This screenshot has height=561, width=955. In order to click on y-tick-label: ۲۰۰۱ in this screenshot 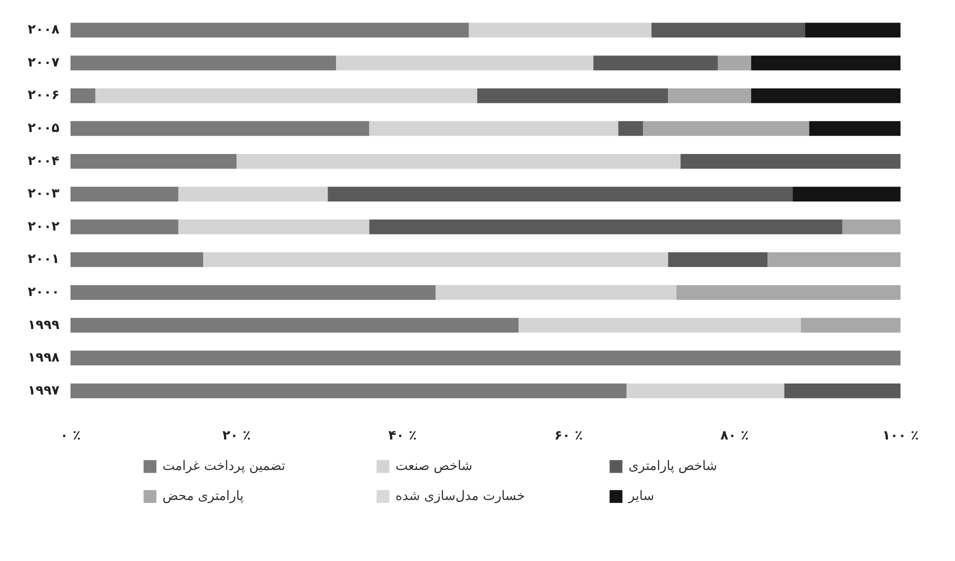, I will do `click(44, 260)`.